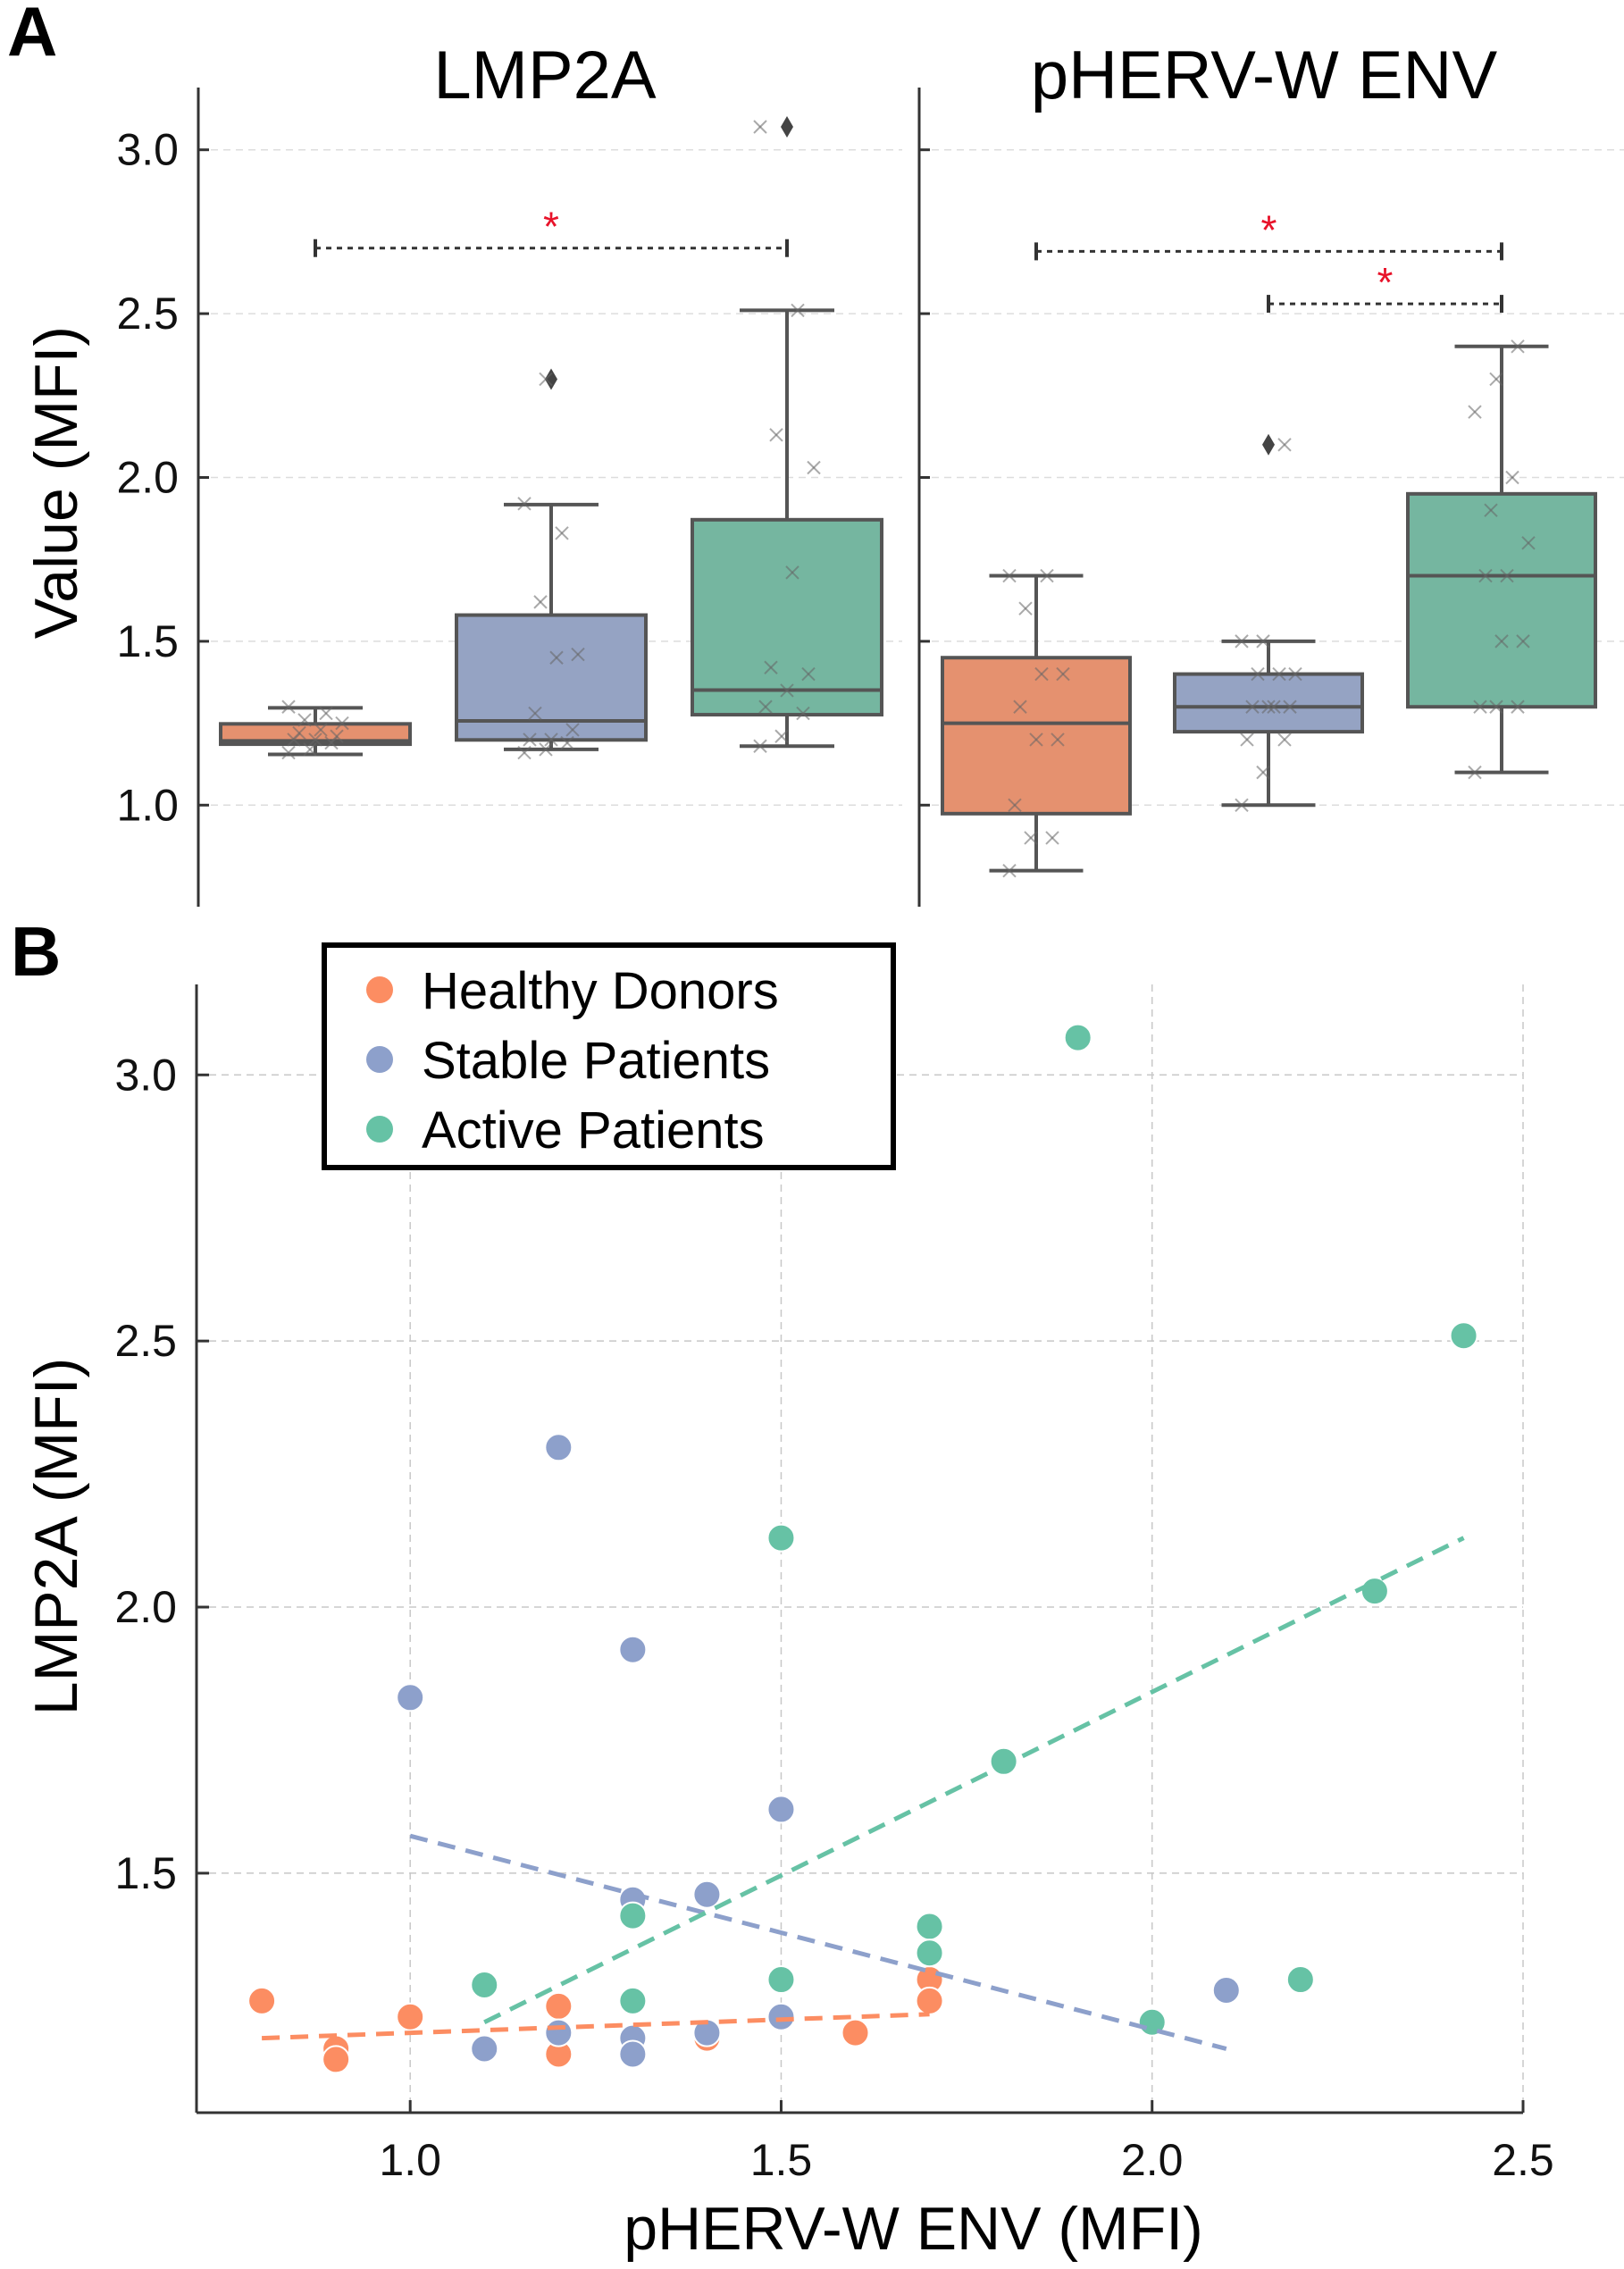 This screenshot has width=1624, height=2269. Describe the element at coordinates (1036, 723) in the screenshot. I see `box-healthy-donors` at that location.